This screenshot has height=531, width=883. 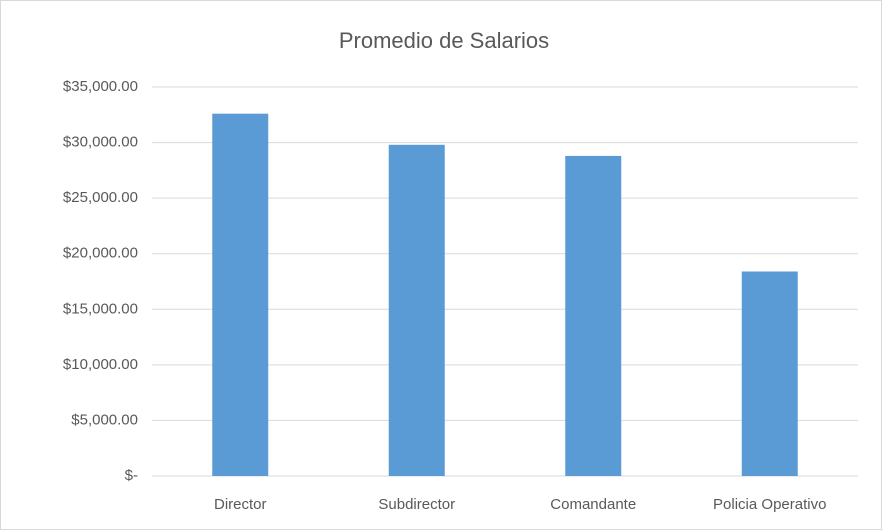 What do you see at coordinates (131, 475) in the screenshot?
I see `y-tick-label: $-` at bounding box center [131, 475].